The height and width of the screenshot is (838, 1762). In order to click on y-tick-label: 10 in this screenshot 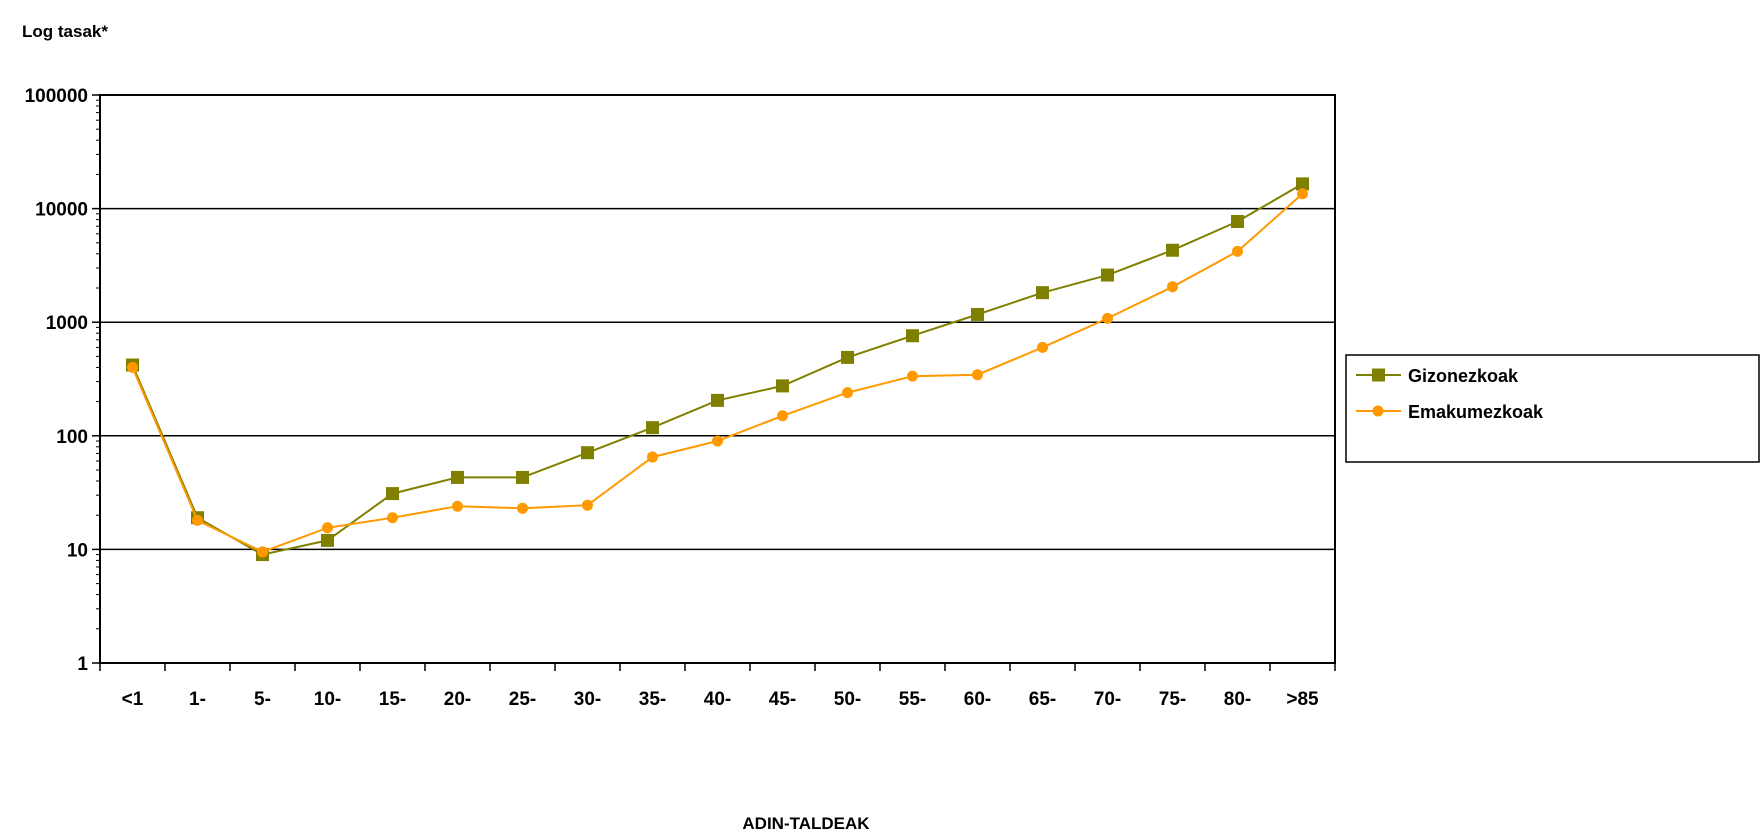, I will do `click(77, 550)`.